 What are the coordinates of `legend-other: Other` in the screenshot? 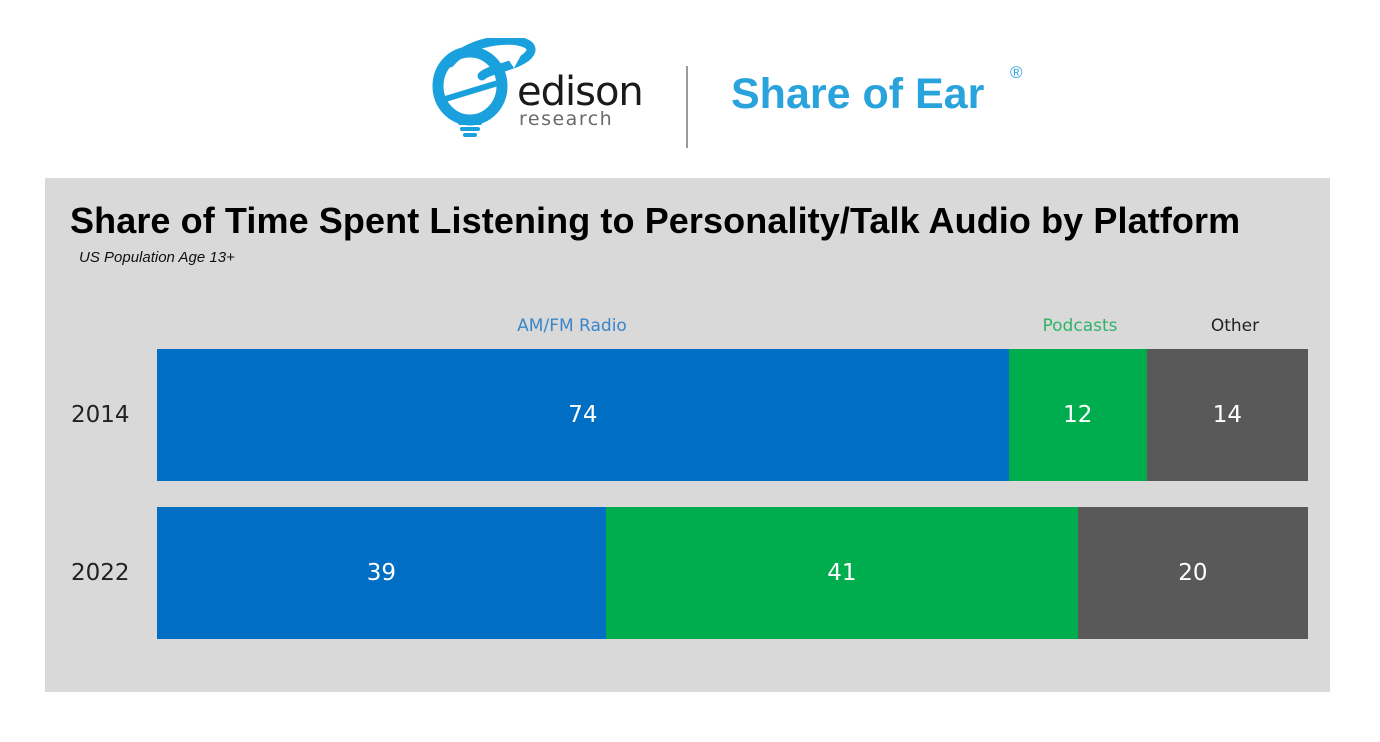 It's located at (1235, 326).